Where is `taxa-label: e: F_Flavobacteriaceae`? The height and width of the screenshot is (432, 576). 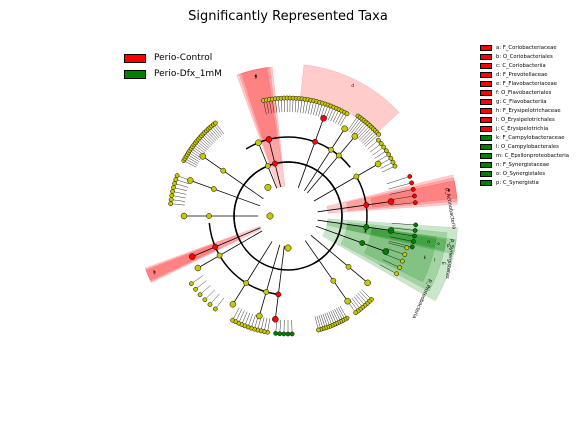
taxa-label: e: F_Flavobacteriaceae is located at coordinates (526, 83).